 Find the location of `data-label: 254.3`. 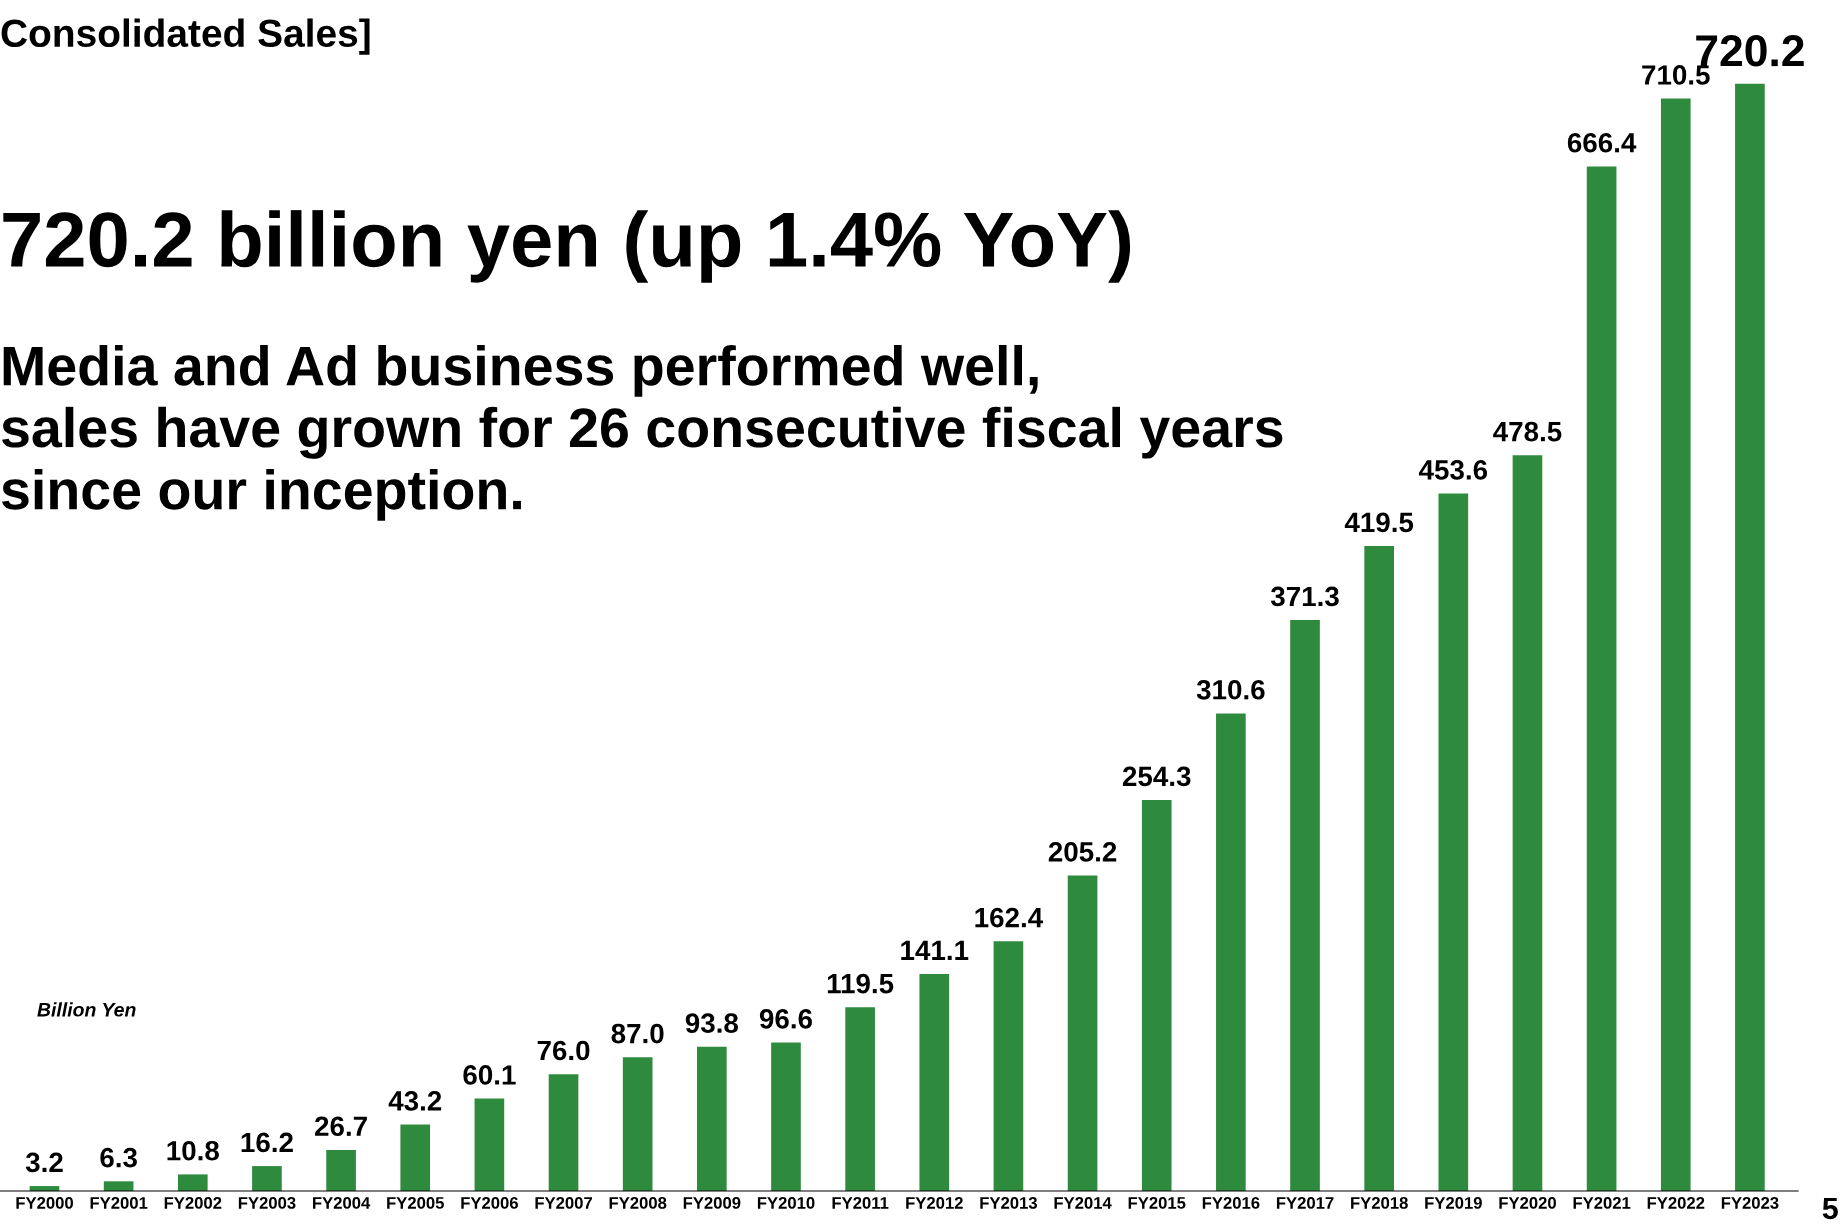

data-label: 254.3 is located at coordinates (1156, 776).